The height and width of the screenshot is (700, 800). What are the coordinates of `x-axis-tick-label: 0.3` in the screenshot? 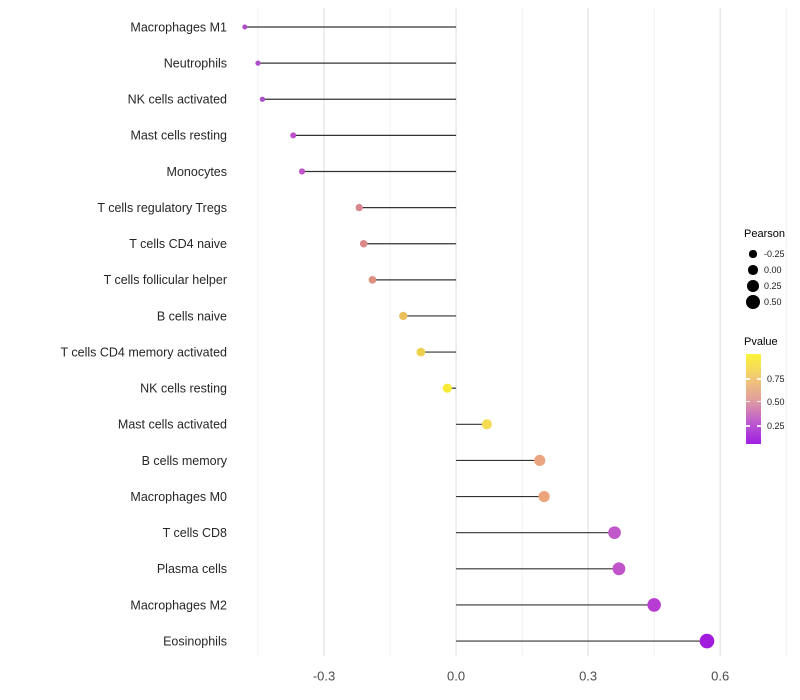 It's located at (588, 676).